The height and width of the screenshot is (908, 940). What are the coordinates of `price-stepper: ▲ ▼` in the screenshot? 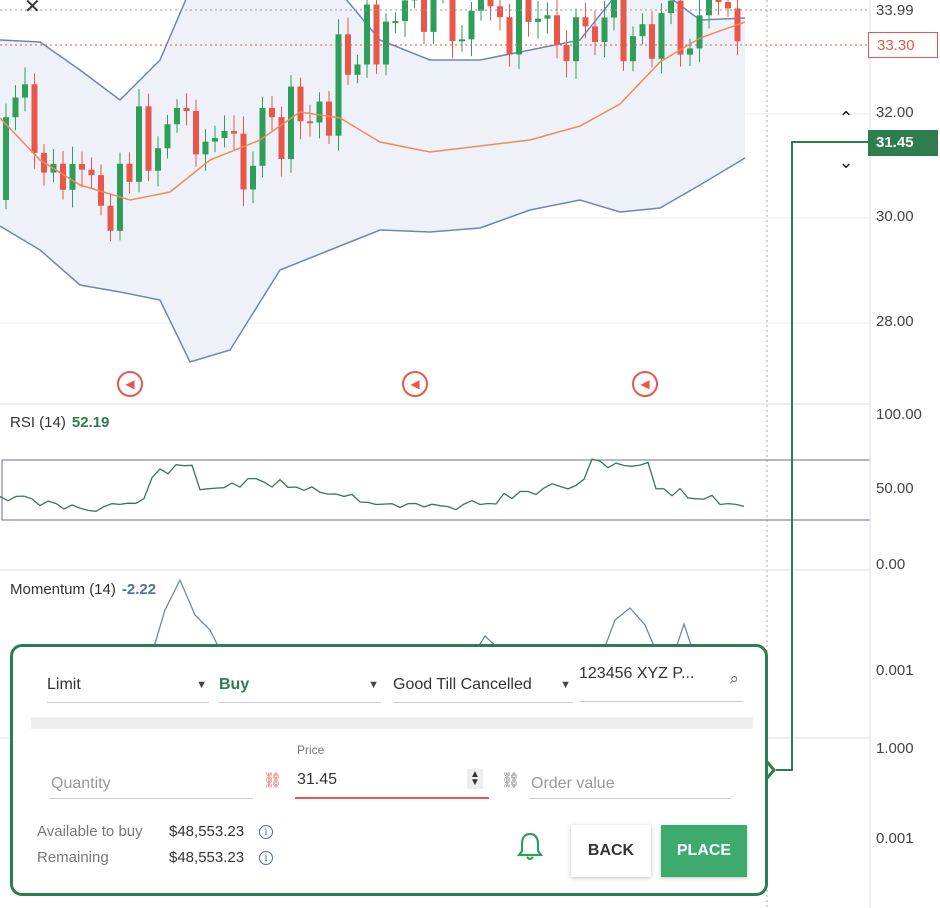 It's located at (475, 779).